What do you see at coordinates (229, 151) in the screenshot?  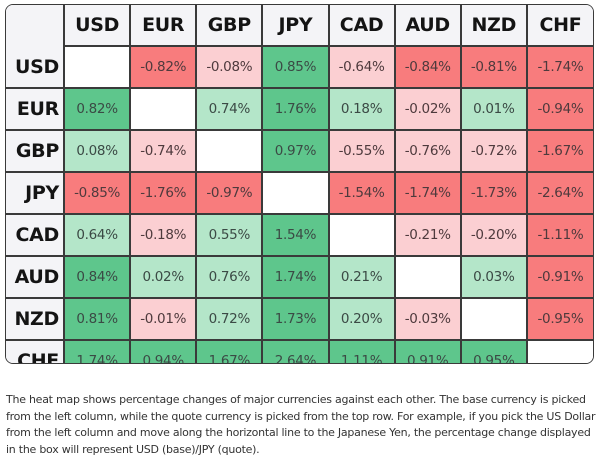 I see `heatmap-cell-gbp-gbp` at bounding box center [229, 151].